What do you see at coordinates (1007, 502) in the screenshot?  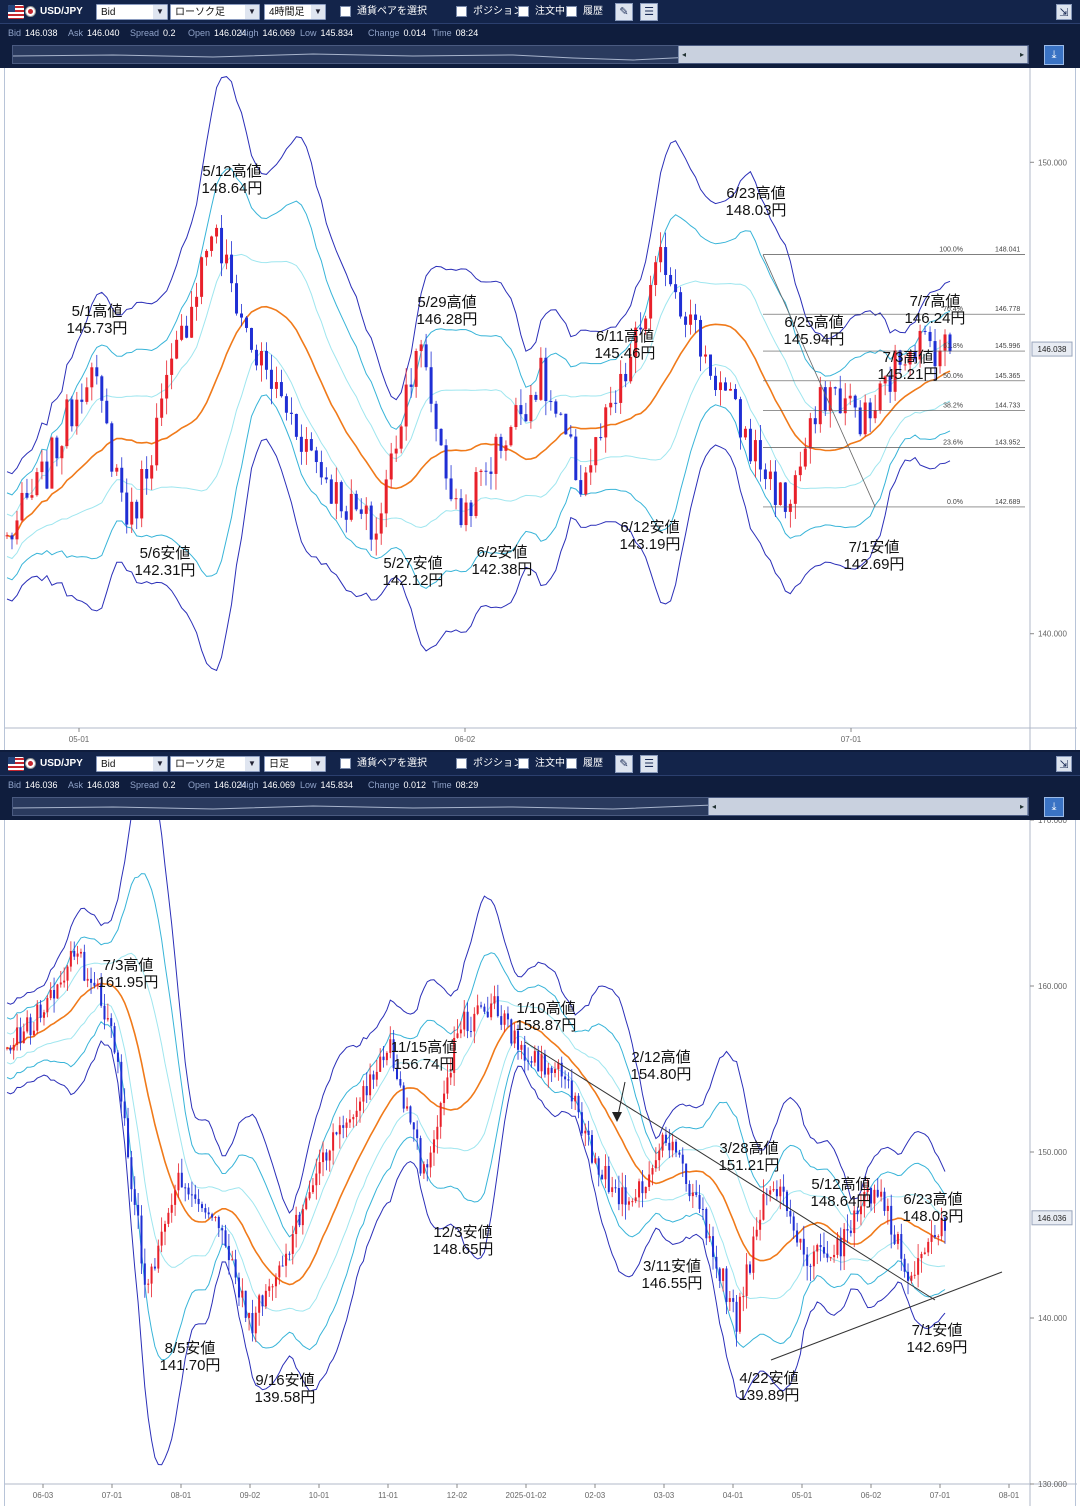 I see `fibonacci-price: 142.689` at bounding box center [1007, 502].